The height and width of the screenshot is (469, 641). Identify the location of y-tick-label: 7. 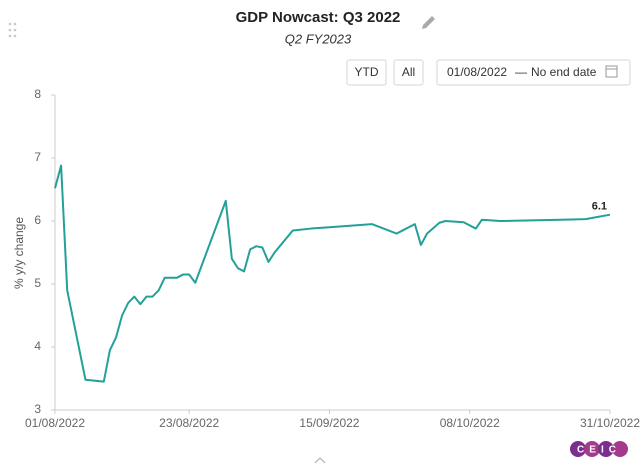
(37, 157).